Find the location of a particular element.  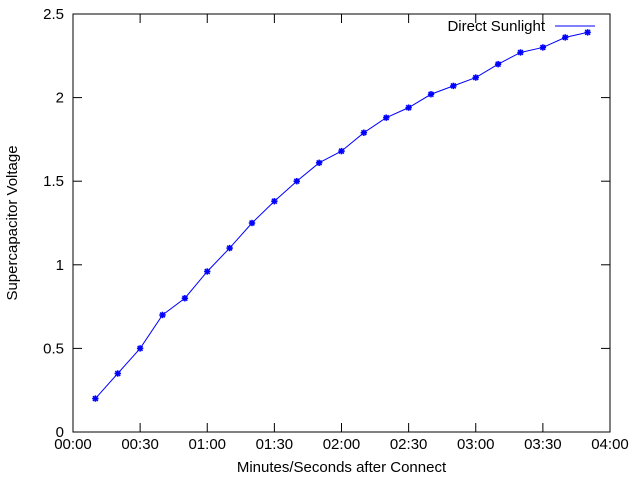

y-tick-label: 0.5 is located at coordinates (53, 348).